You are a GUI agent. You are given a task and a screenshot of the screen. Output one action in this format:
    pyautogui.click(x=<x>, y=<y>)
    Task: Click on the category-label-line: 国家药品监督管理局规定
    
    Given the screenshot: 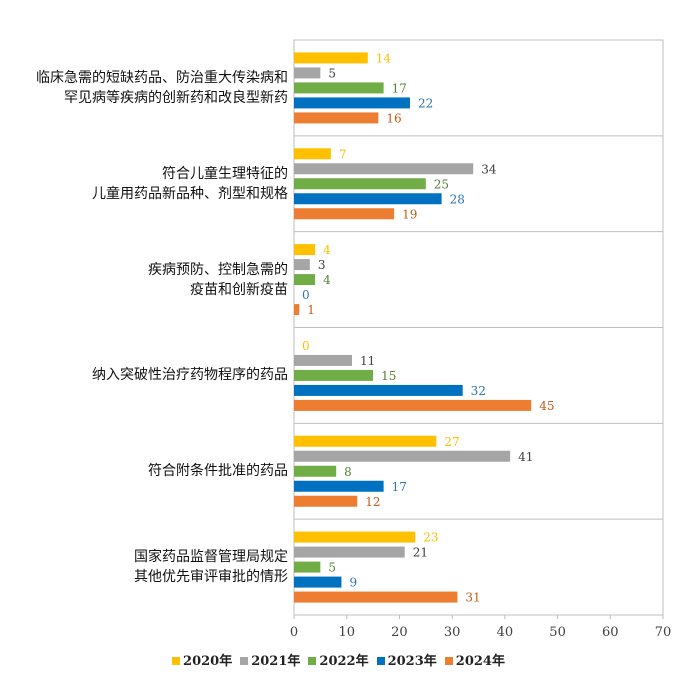 What is the action you would take?
    pyautogui.click(x=211, y=557)
    